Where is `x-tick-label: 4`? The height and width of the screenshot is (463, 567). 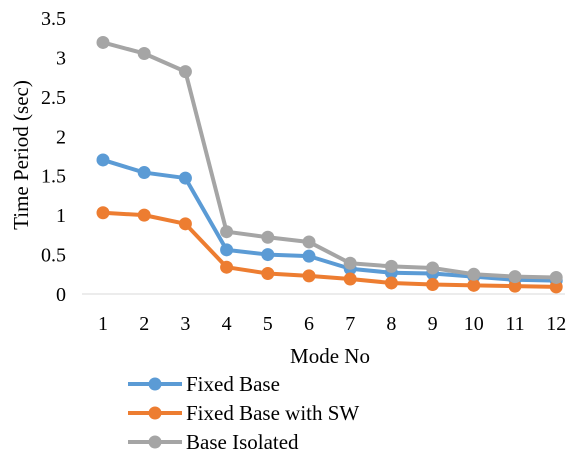
x-tick-label: 4 is located at coordinates (227, 324).